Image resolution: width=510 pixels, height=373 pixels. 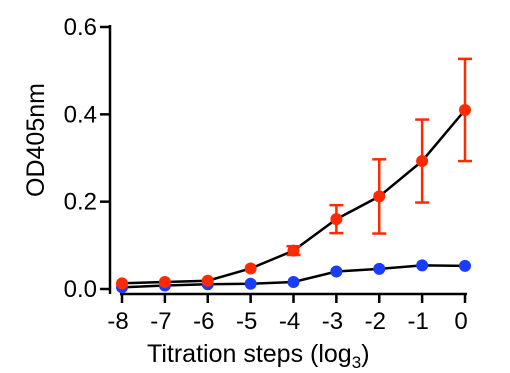 I want to click on y-tick-label: 0.6, so click(x=80, y=27).